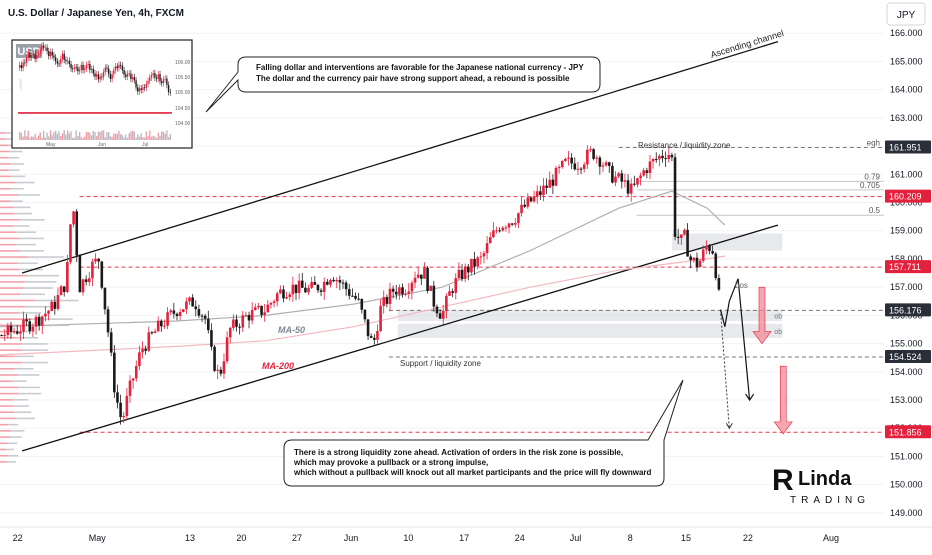 This screenshot has width=932, height=555. I want to click on inset-x-jul: Jul, so click(145, 145).